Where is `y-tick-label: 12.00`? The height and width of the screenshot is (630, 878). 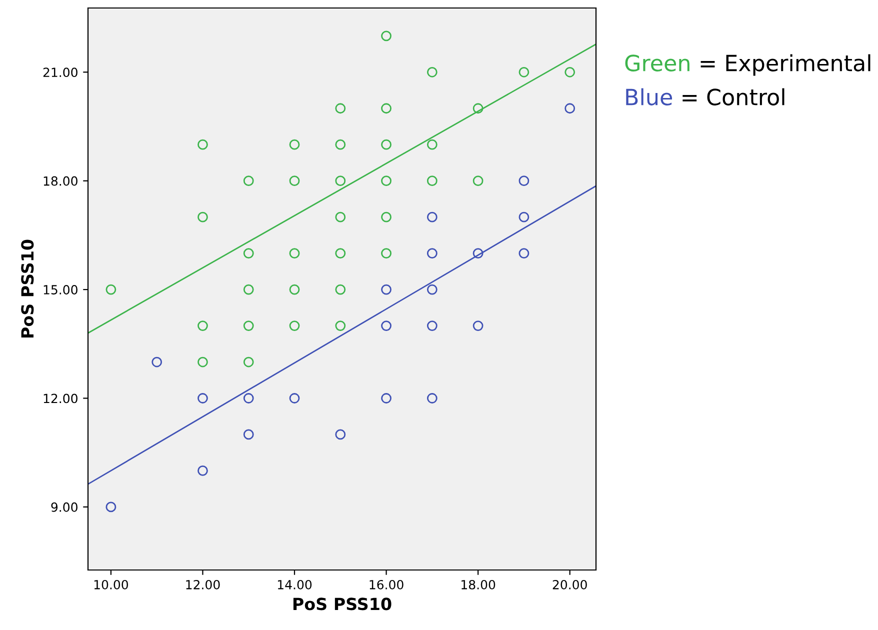 y-tick-label: 12.00 is located at coordinates (61, 399).